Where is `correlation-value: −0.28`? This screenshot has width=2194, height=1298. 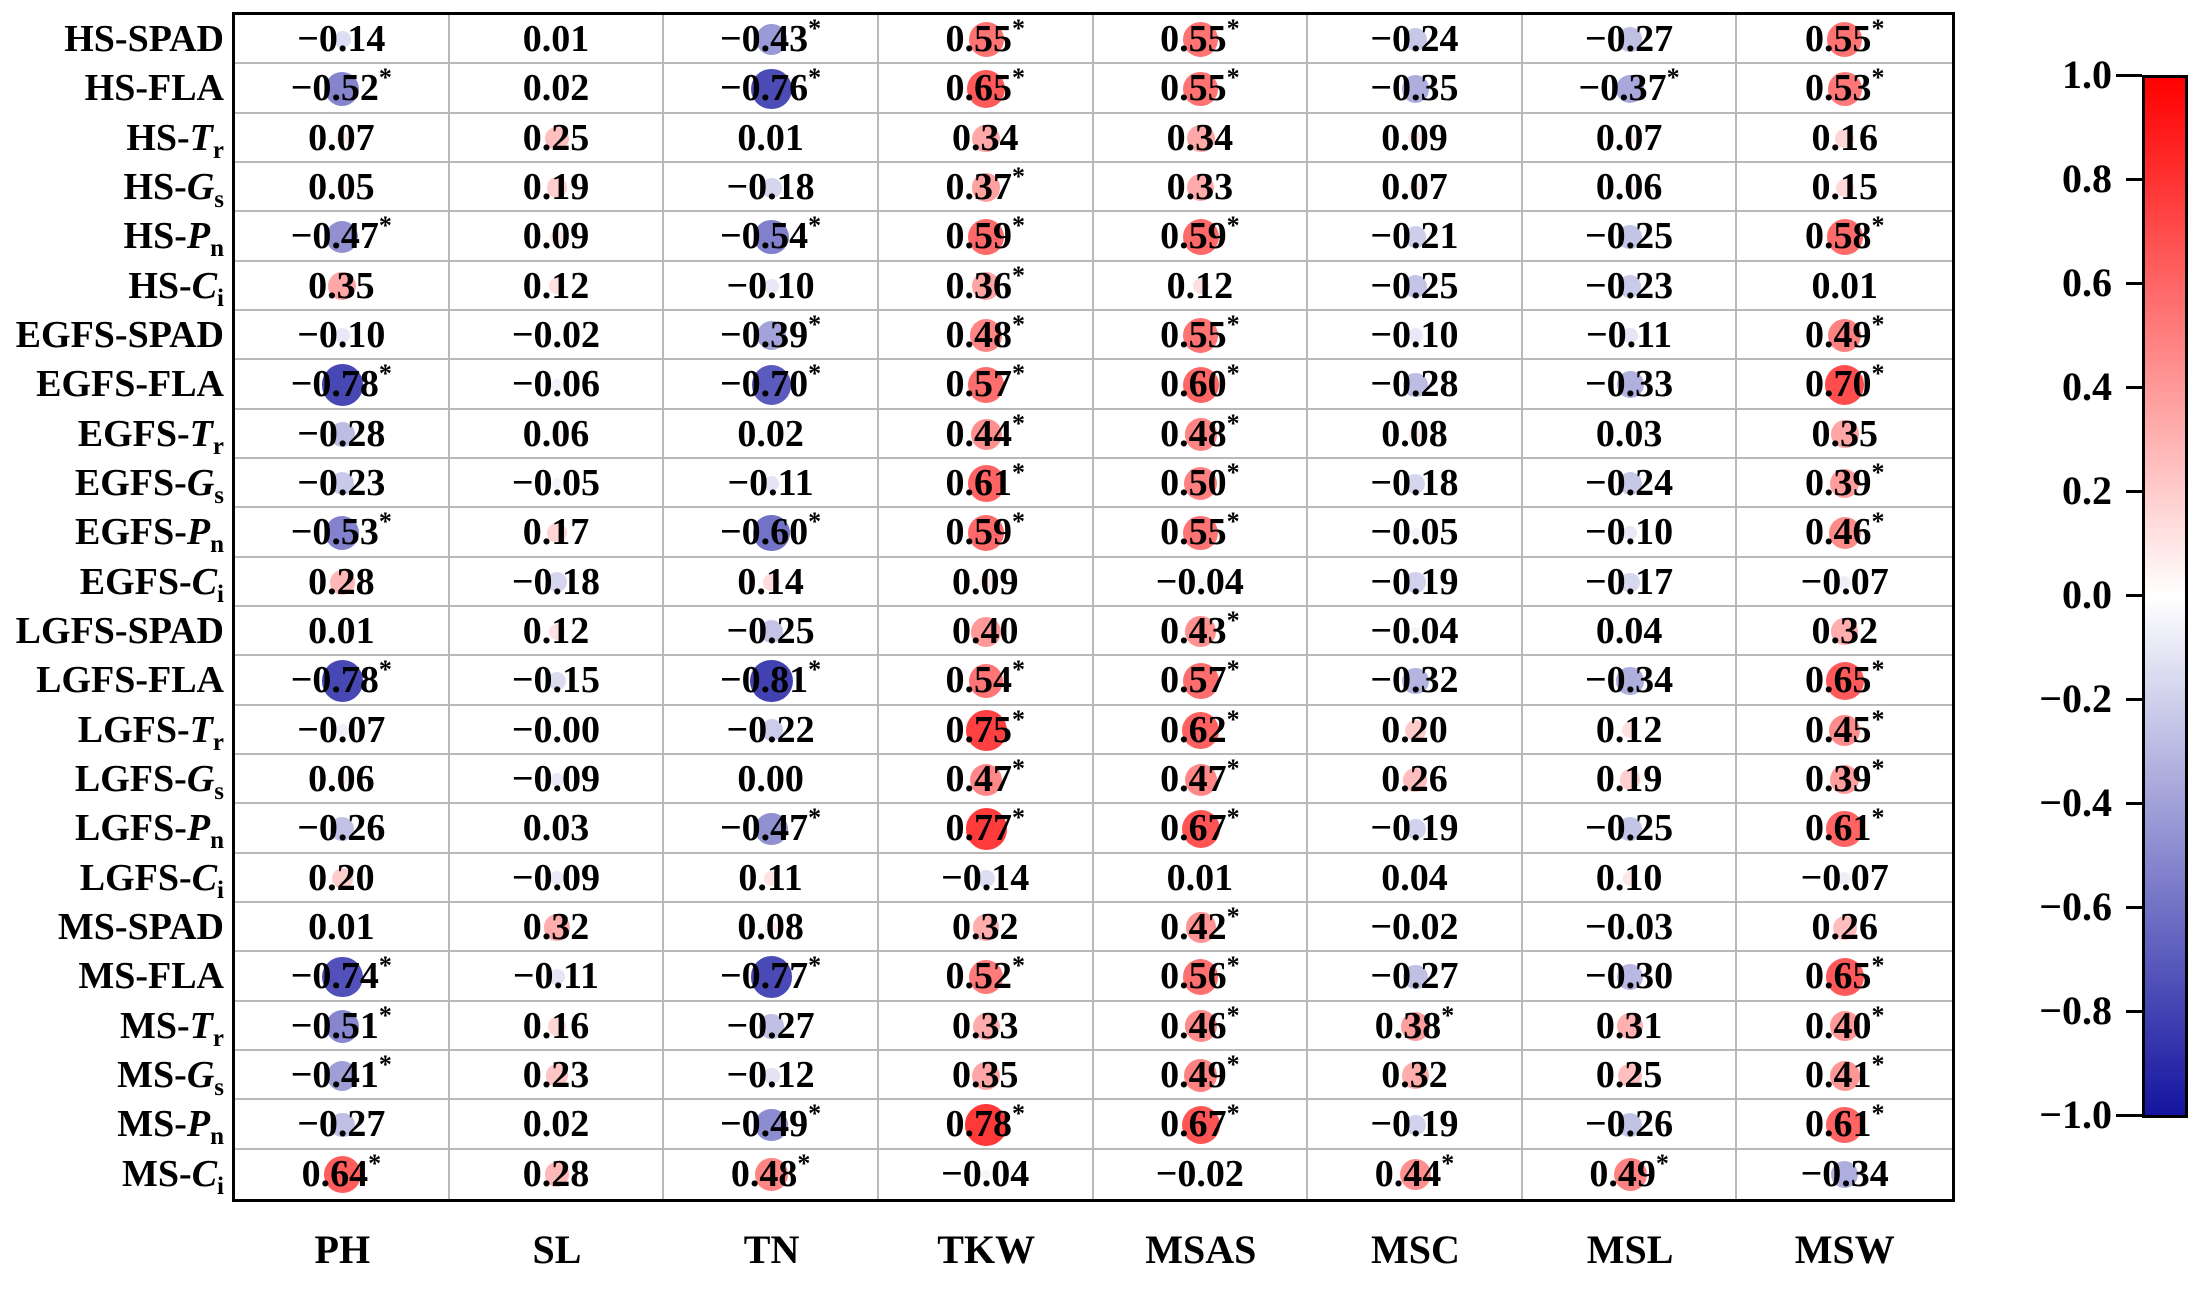
correlation-value: −0.28 is located at coordinates (1414, 384).